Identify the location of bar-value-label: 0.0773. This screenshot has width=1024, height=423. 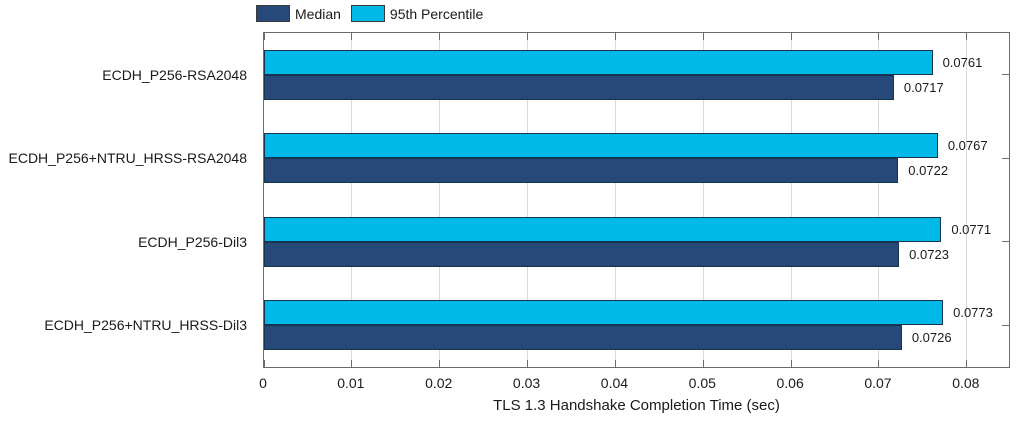
(973, 313).